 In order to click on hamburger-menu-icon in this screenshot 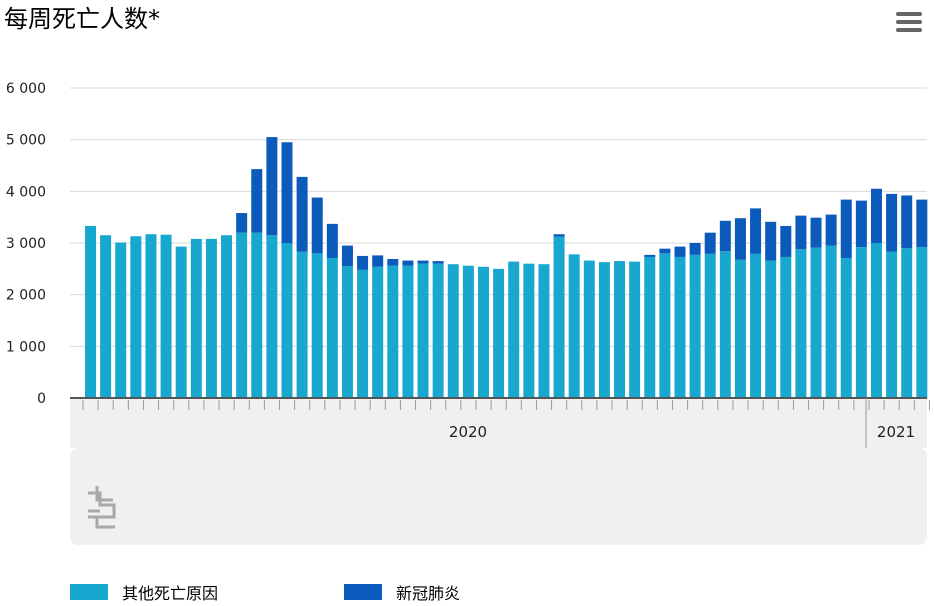, I will do `click(910, 22)`.